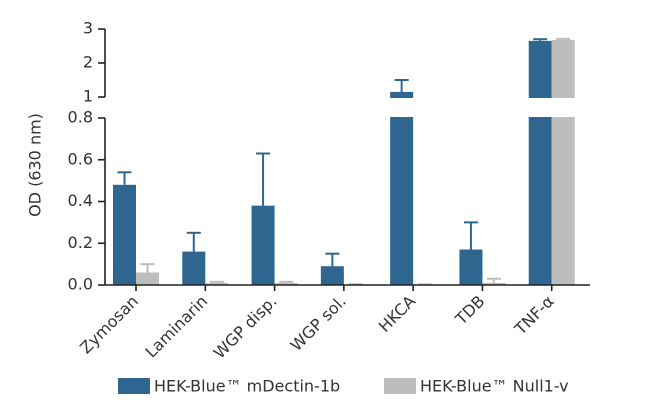 This screenshot has width=653, height=410. What do you see at coordinates (318, 323) in the screenshot?
I see `x-tick-label: WGP sol.` at bounding box center [318, 323].